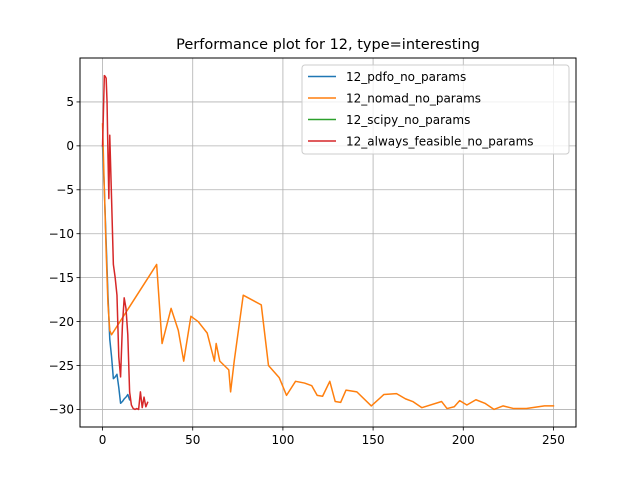 The width and height of the screenshot is (640, 480). What do you see at coordinates (282, 440) in the screenshot?
I see `x-tick-label: 100` at bounding box center [282, 440].